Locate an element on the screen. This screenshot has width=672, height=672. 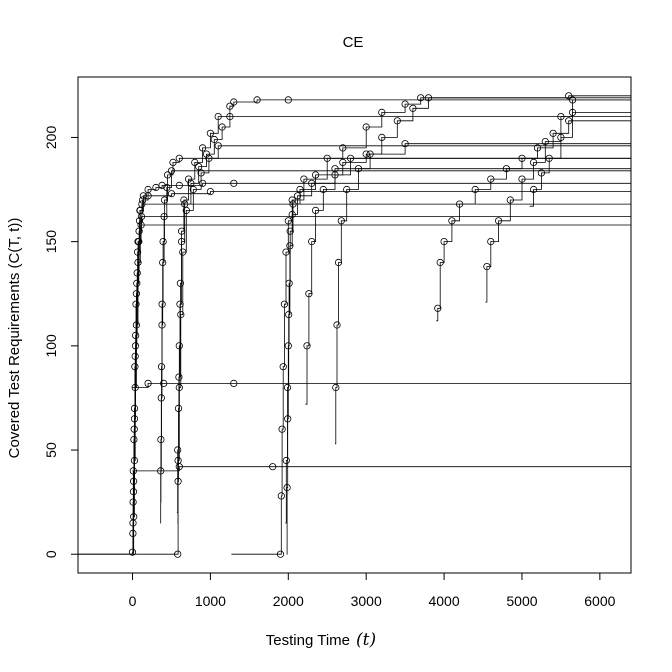
y-axis-label: Covered Test Requirements (C(T, t)) is located at coordinates (14, 338).